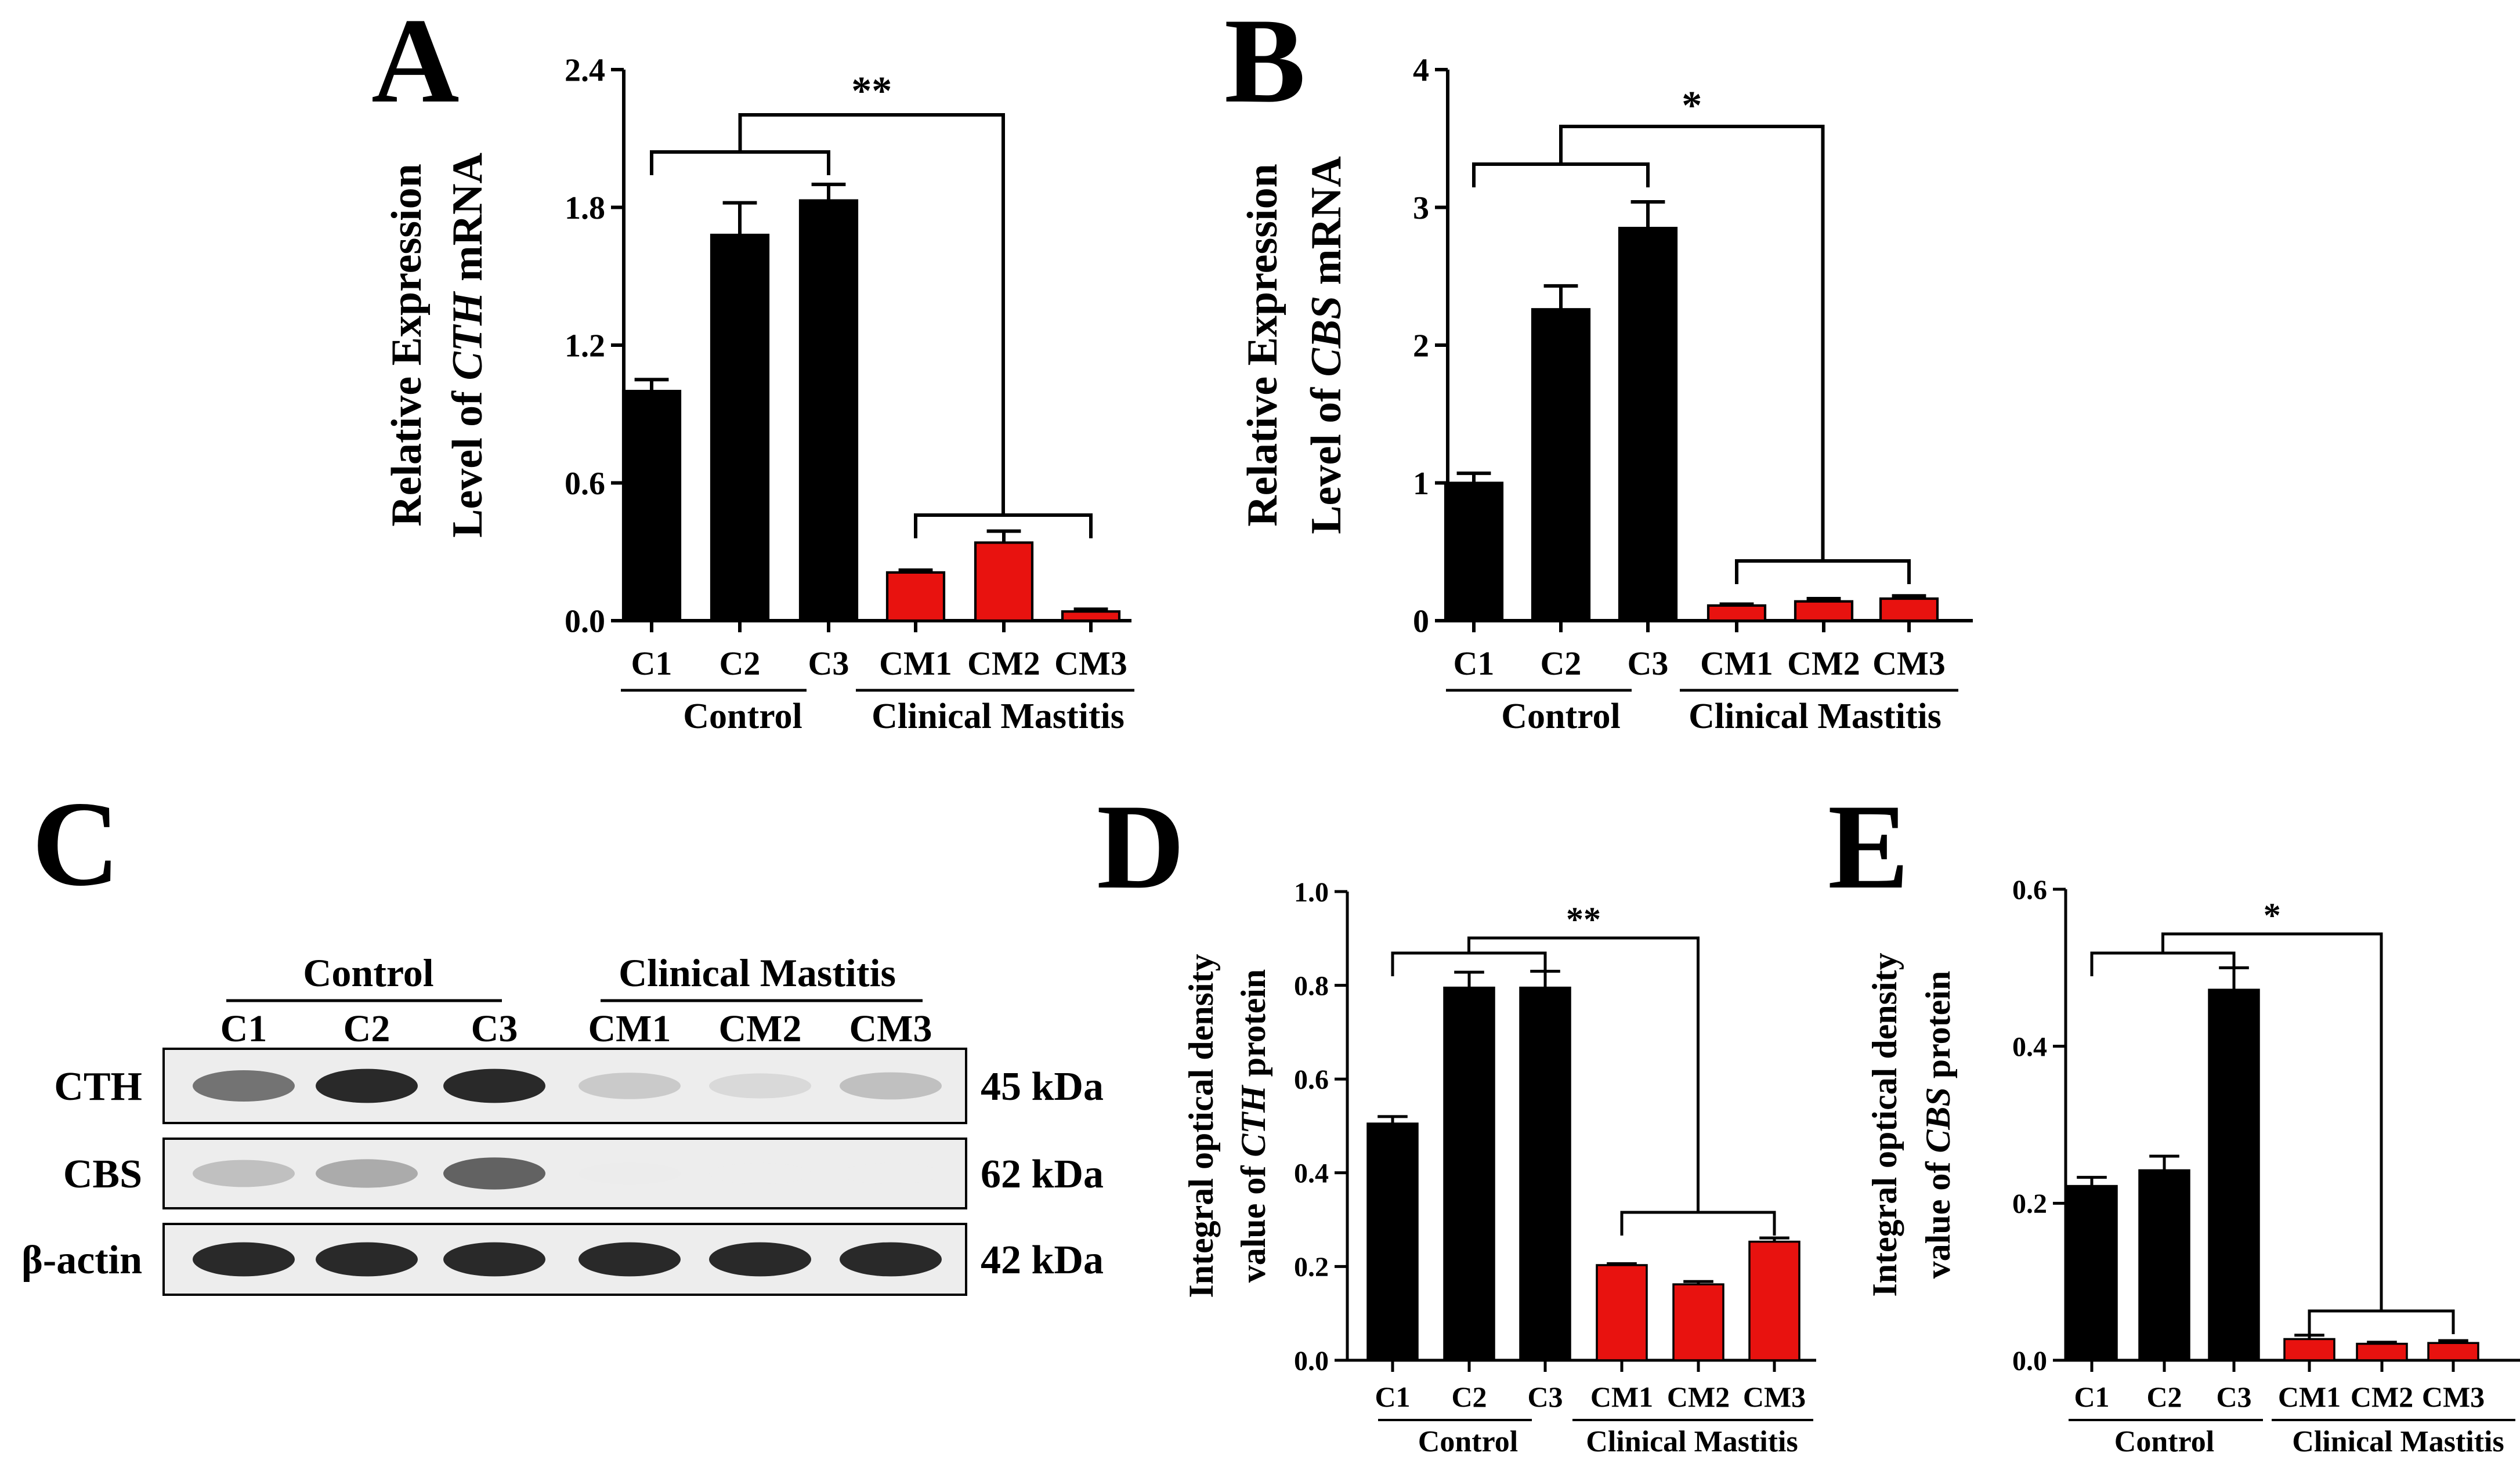 This screenshot has height=1467, width=2520. What do you see at coordinates (367, 1085) in the screenshot?
I see `blot-band-CTH-C2` at bounding box center [367, 1085].